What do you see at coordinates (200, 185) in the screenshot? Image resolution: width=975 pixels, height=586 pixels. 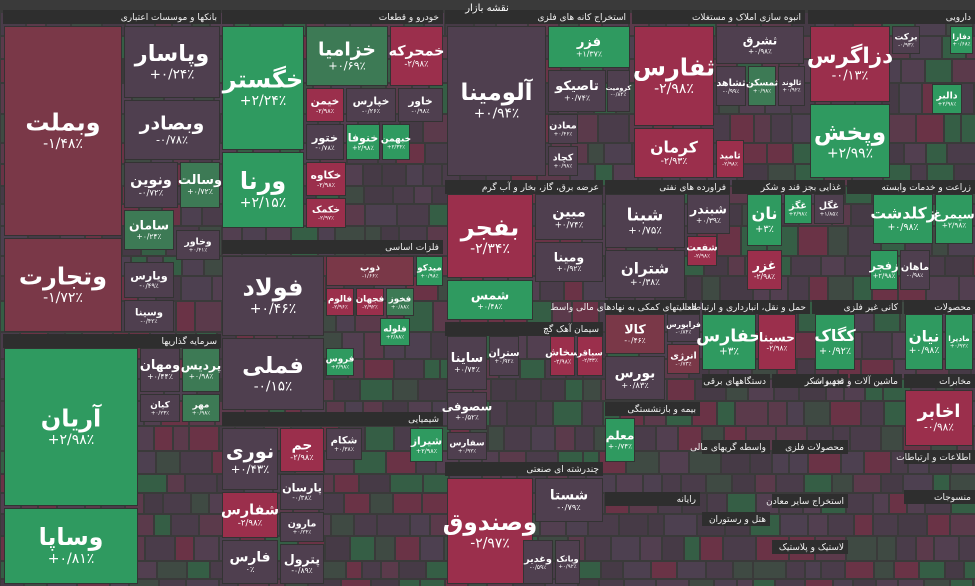 I see `tile: وسالت+۰/۷۲٪` at bounding box center [200, 185].